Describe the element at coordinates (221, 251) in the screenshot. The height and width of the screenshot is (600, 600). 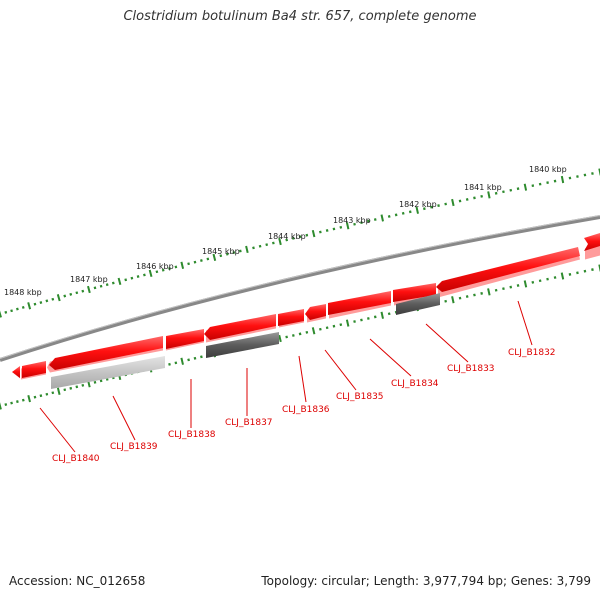
I see `kbp-label: 1845 kbp` at that location.